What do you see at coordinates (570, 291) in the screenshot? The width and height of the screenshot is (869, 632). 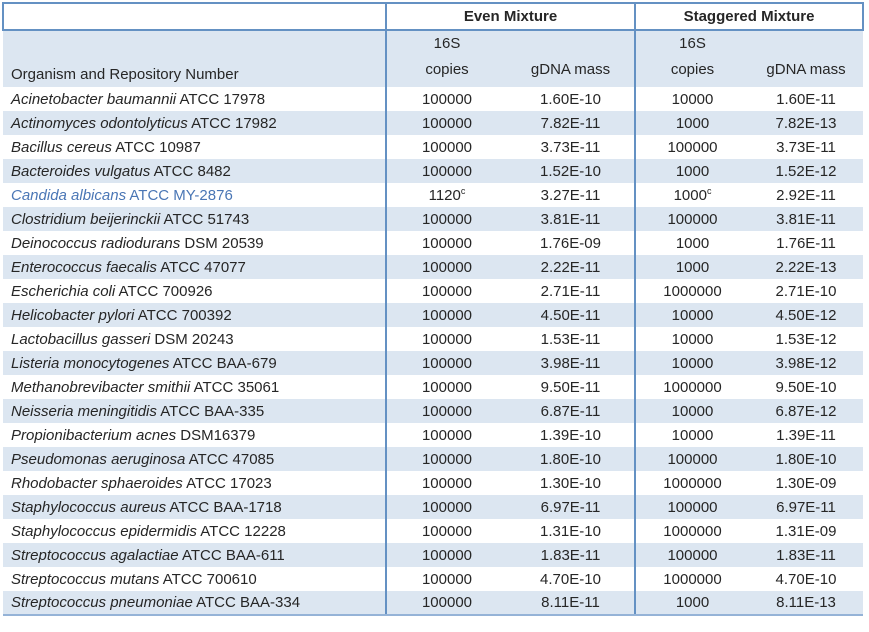 I see `even-gdna-mass-cell: 2.71E-11` at bounding box center [570, 291].